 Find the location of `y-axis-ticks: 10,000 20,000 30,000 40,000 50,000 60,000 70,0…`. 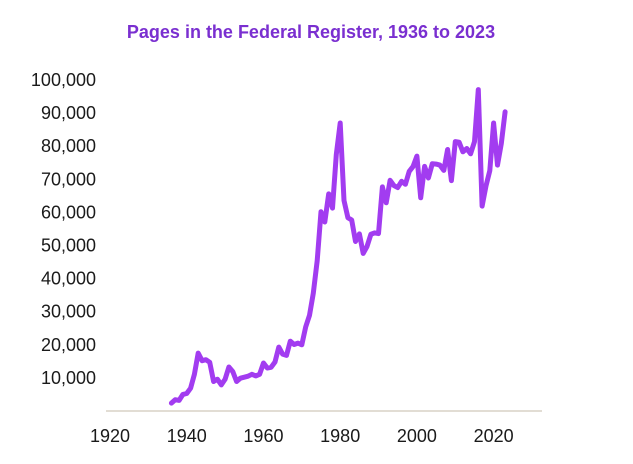

y-axis-ticks: 10,000 20,000 30,000 40,000 50,000 60,000 70,0… is located at coordinates (63, 229).